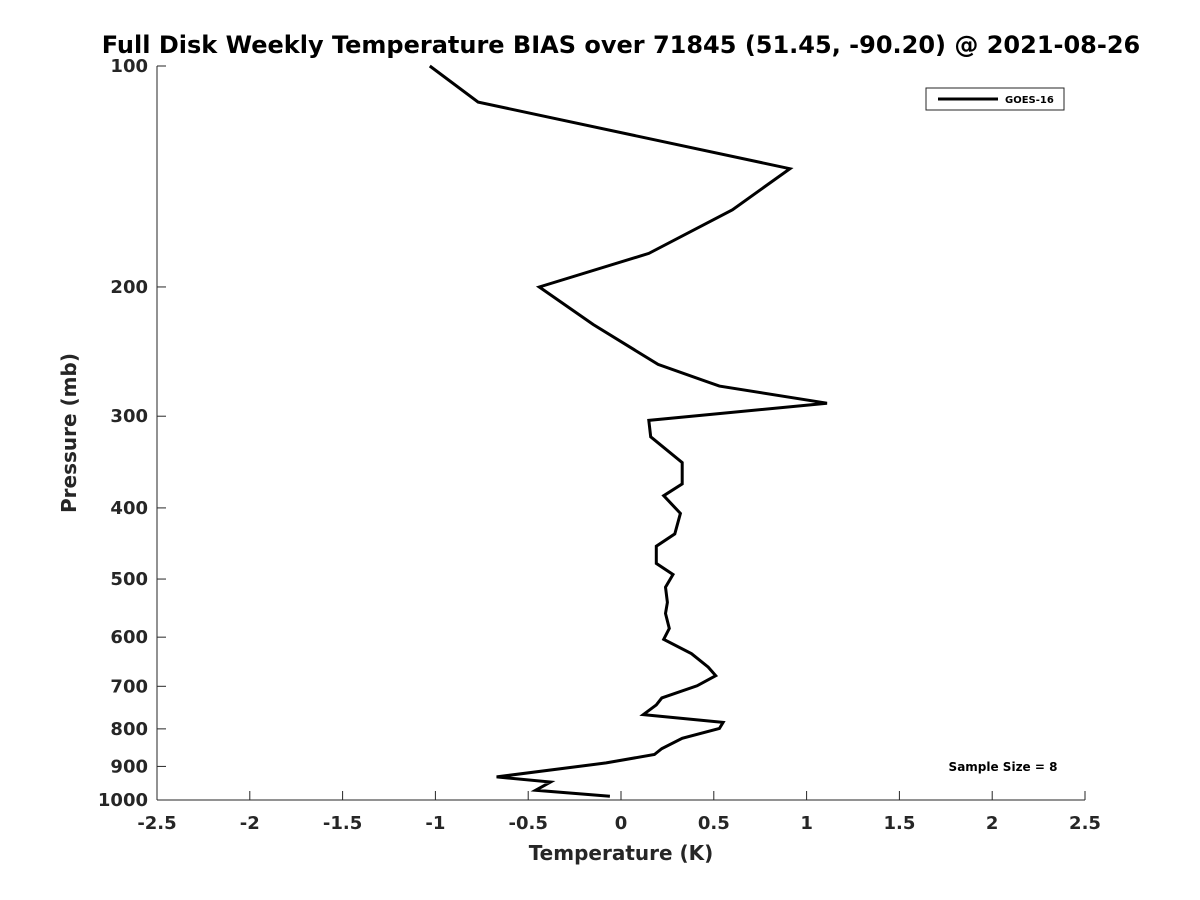  What do you see at coordinates (1085, 823) in the screenshot?
I see `x-tick-label: 2.5` at bounding box center [1085, 823].